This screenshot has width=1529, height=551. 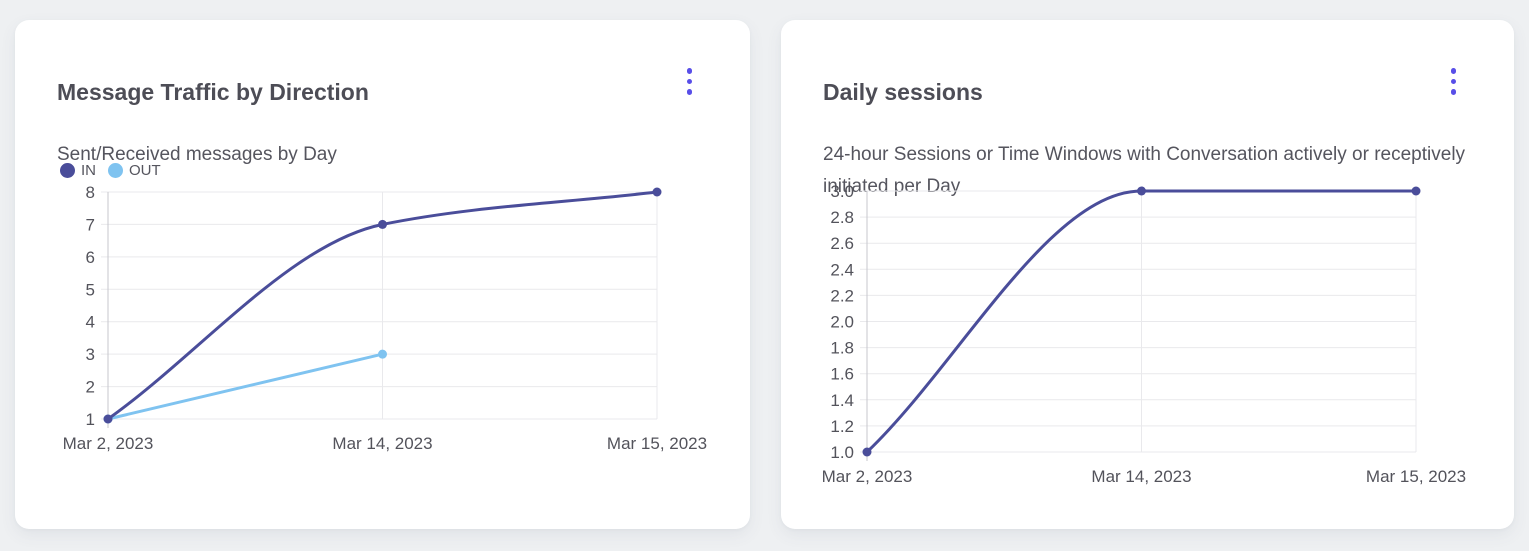 I want to click on legend-item-out: OUT, so click(x=134, y=170).